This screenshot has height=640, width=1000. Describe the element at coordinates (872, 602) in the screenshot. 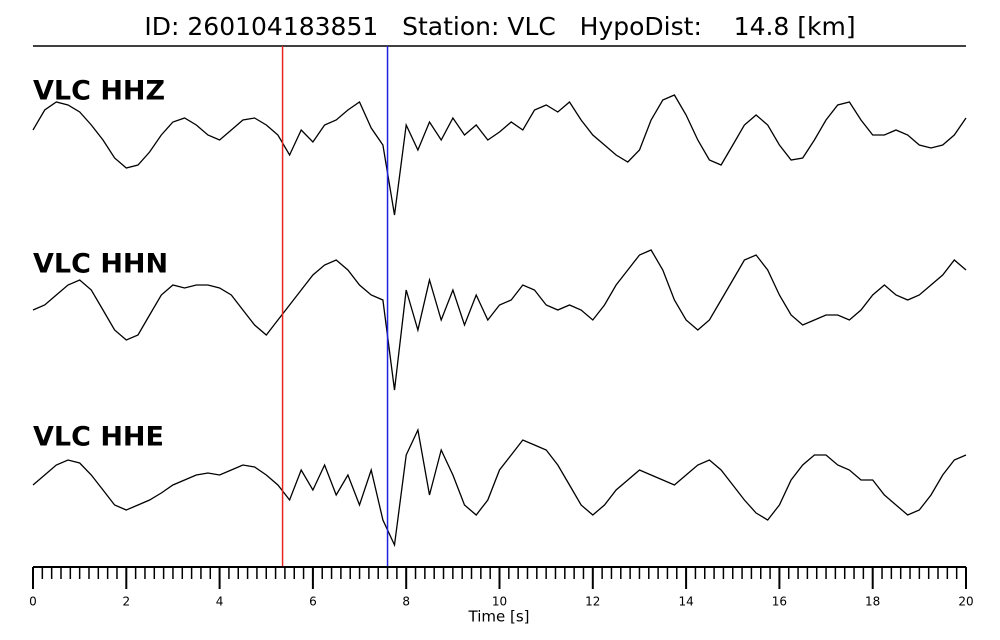

I see `x-tick-label: 18` at that location.